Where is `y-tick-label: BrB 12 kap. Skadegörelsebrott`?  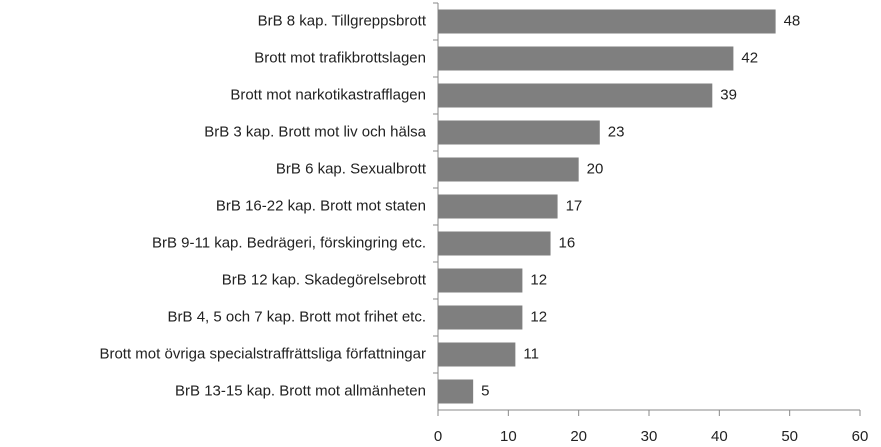
y-tick-label: BrB 12 kap. Skadegörelsebrott is located at coordinates (324, 279).